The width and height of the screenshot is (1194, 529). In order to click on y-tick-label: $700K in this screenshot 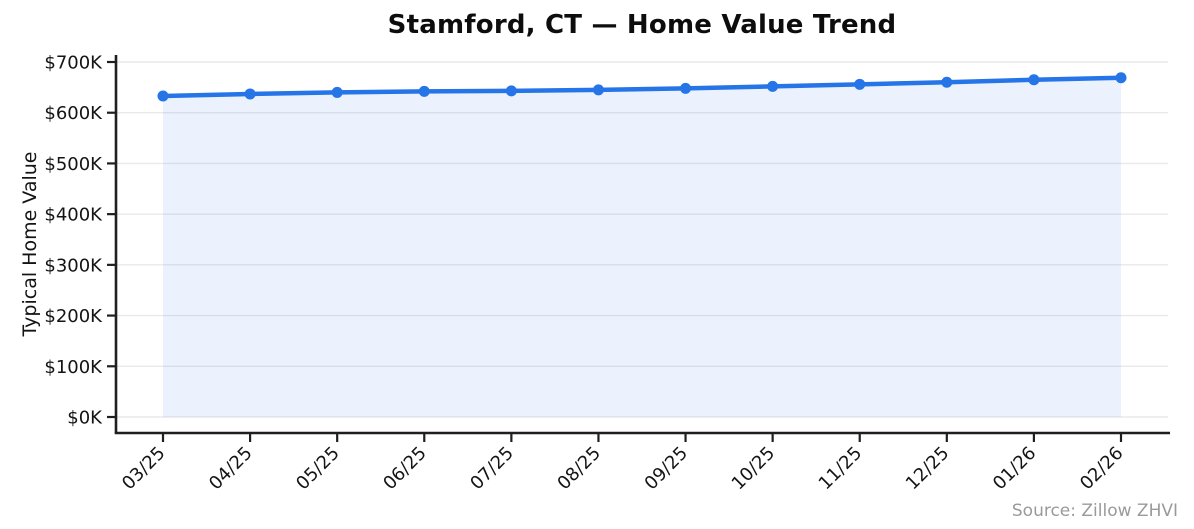, I will do `click(73, 63)`.